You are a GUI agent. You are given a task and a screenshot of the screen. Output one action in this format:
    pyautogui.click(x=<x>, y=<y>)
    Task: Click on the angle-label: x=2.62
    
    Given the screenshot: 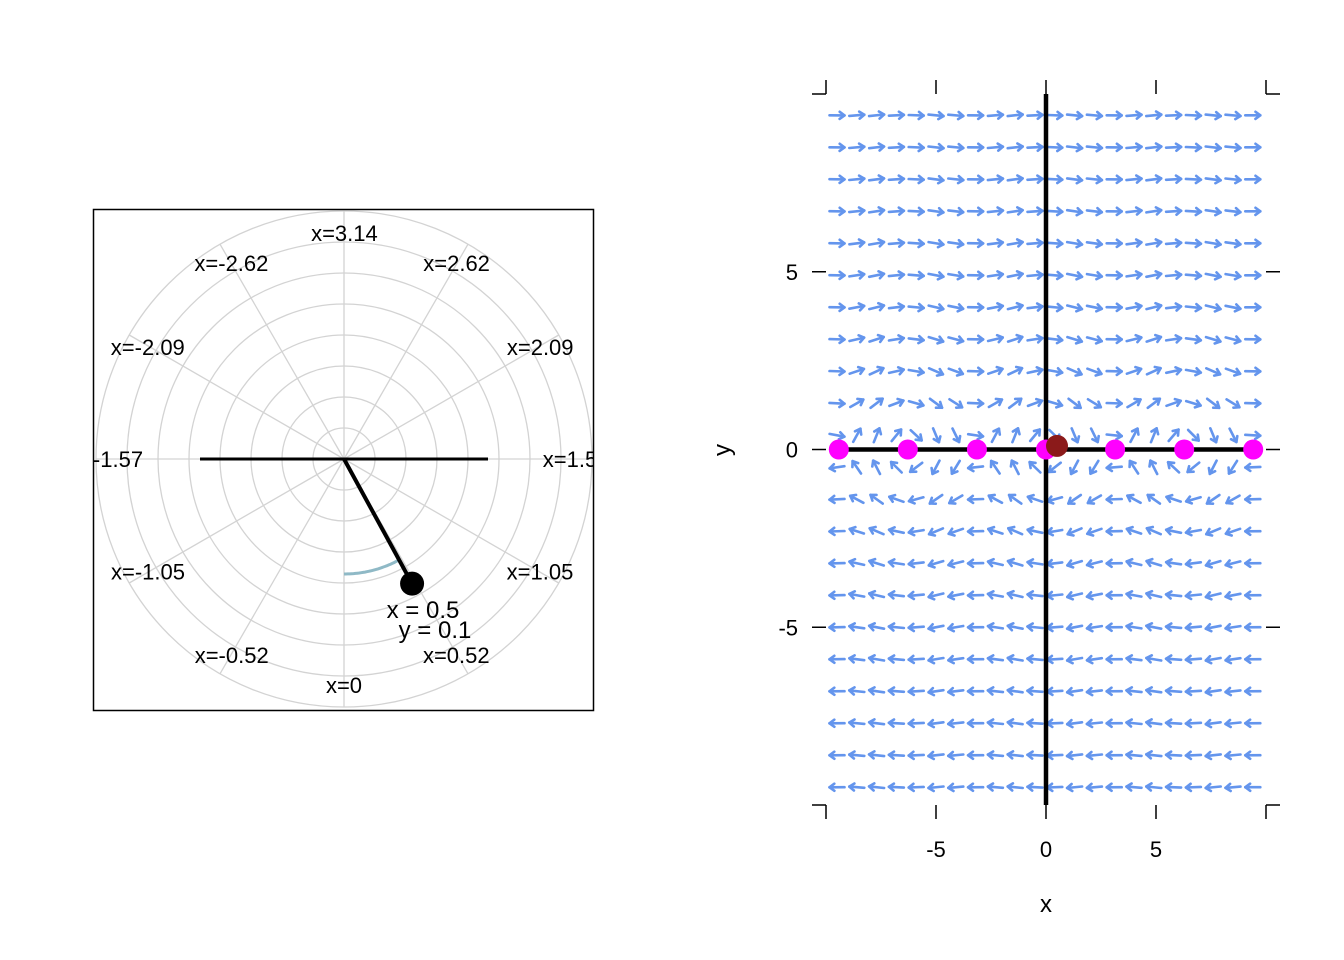 What is the action you would take?
    pyautogui.click(x=456, y=263)
    